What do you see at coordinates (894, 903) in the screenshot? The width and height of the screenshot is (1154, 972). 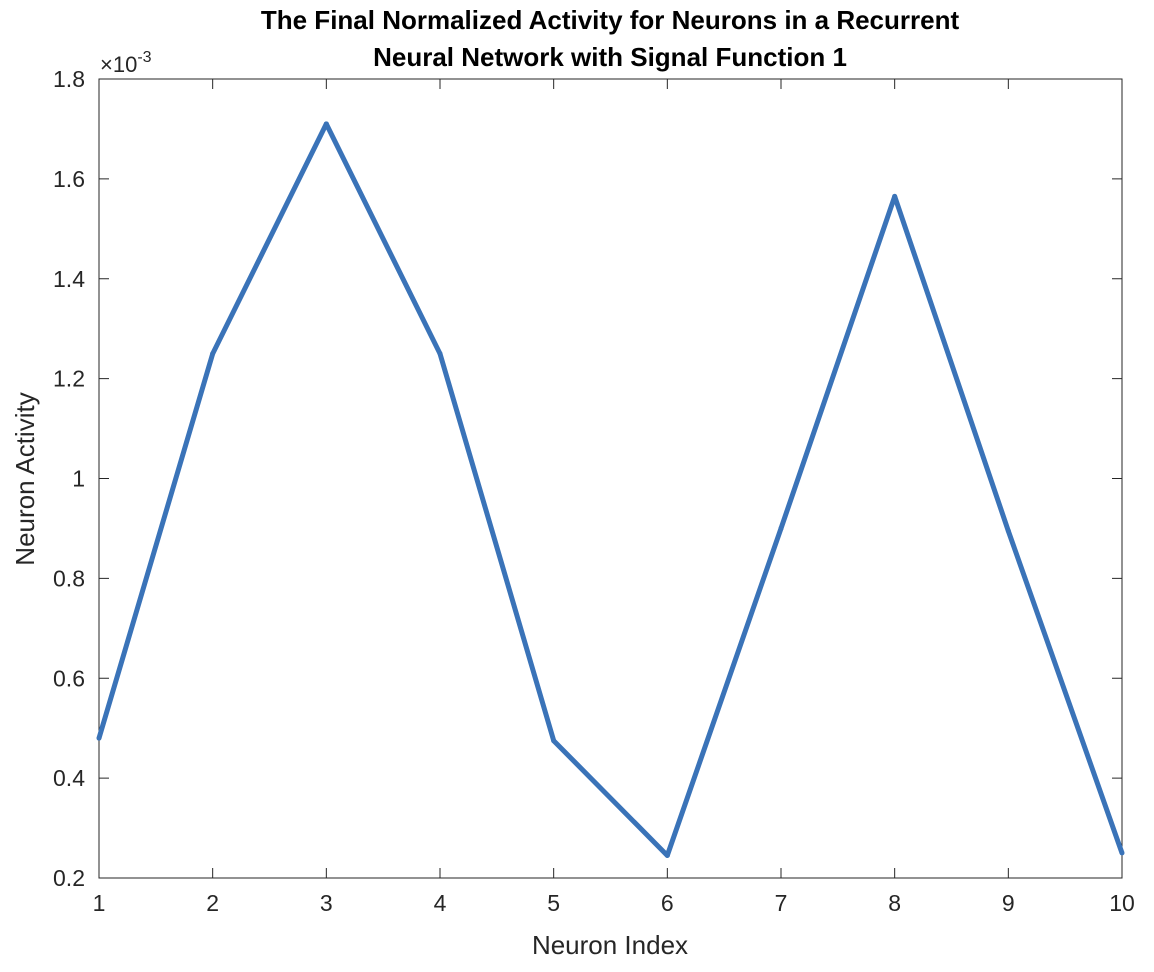 I see `x-tick-label: 8` at bounding box center [894, 903].